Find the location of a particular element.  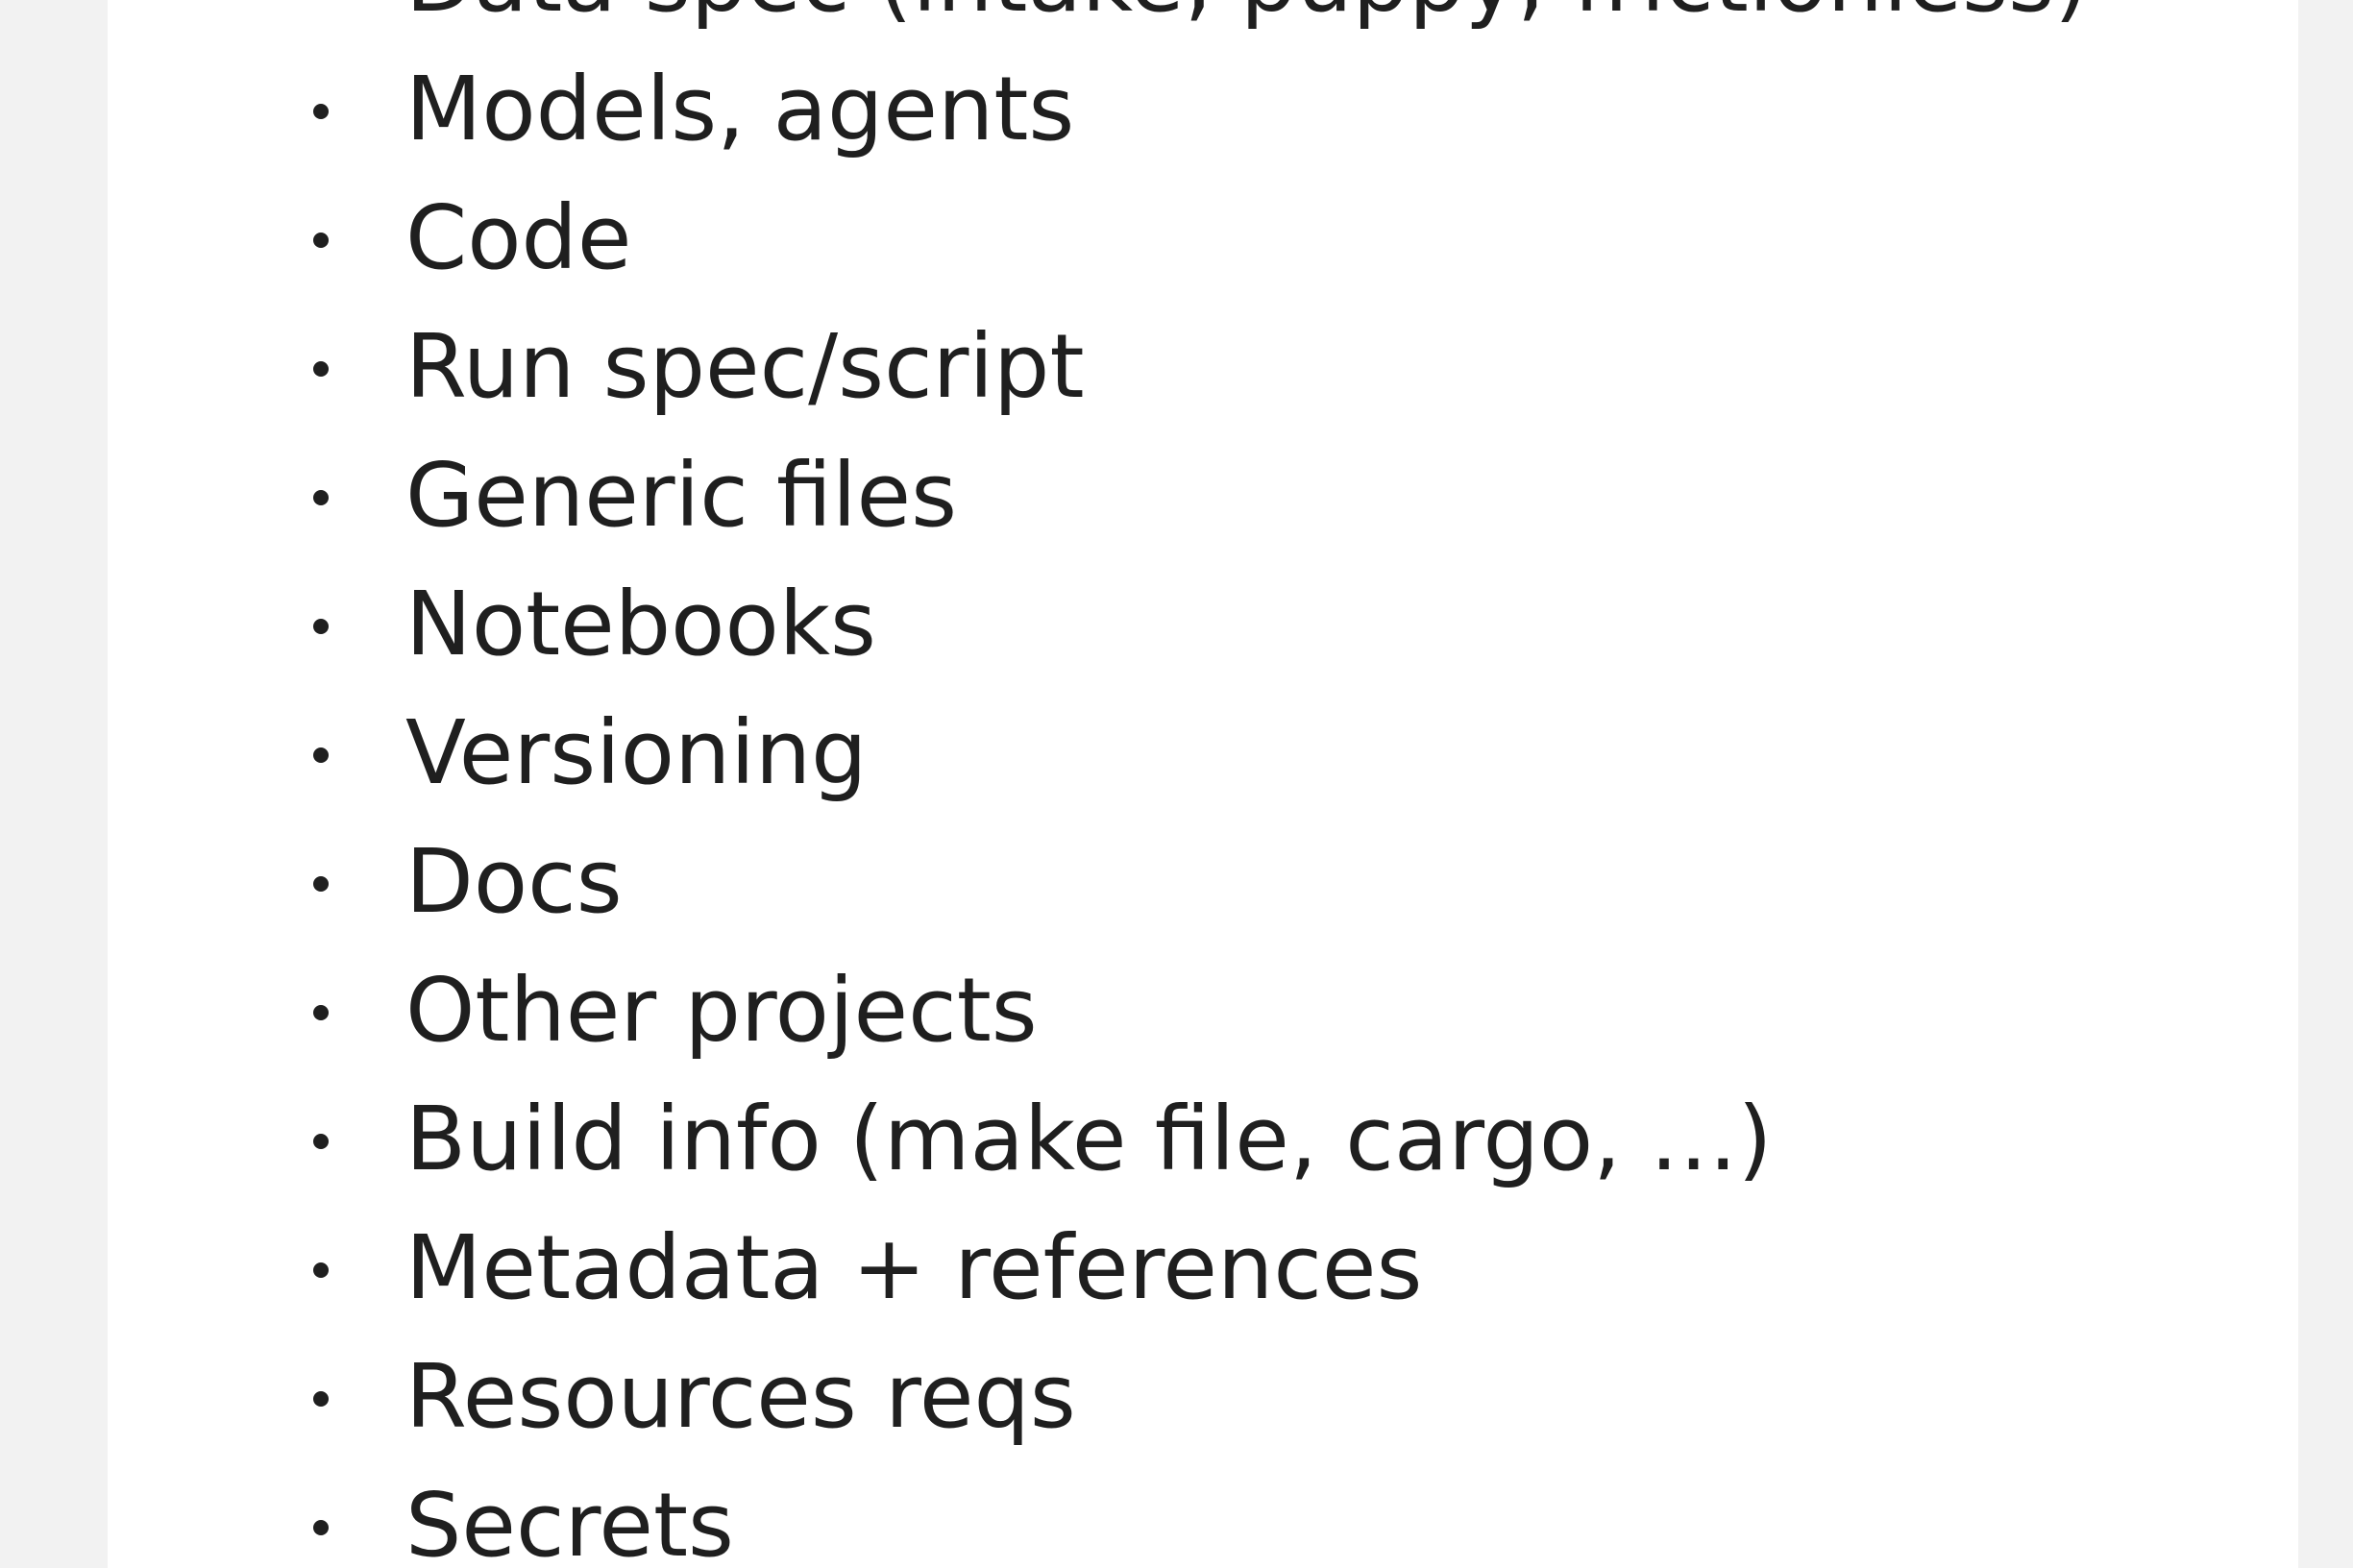

list-item-text: Models, agents is located at coordinates (740, 109).